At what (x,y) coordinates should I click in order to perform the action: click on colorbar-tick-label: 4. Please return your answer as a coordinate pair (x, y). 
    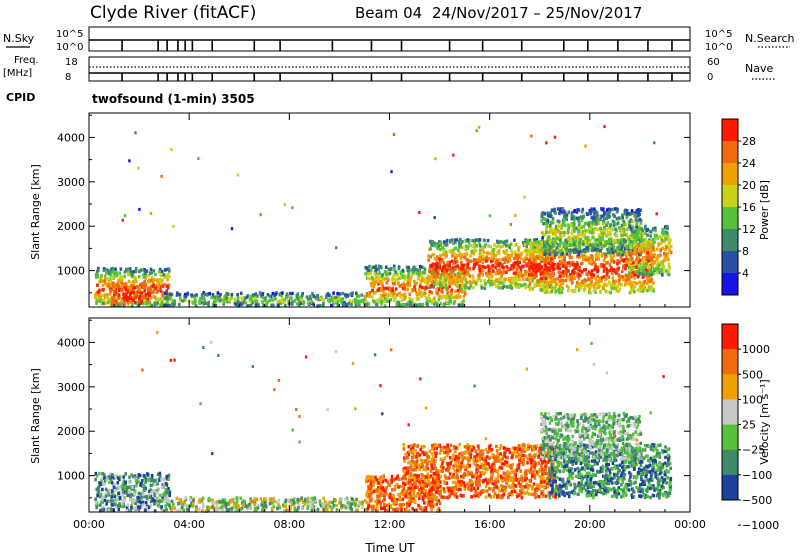
    Looking at the image, I should click on (745, 273).